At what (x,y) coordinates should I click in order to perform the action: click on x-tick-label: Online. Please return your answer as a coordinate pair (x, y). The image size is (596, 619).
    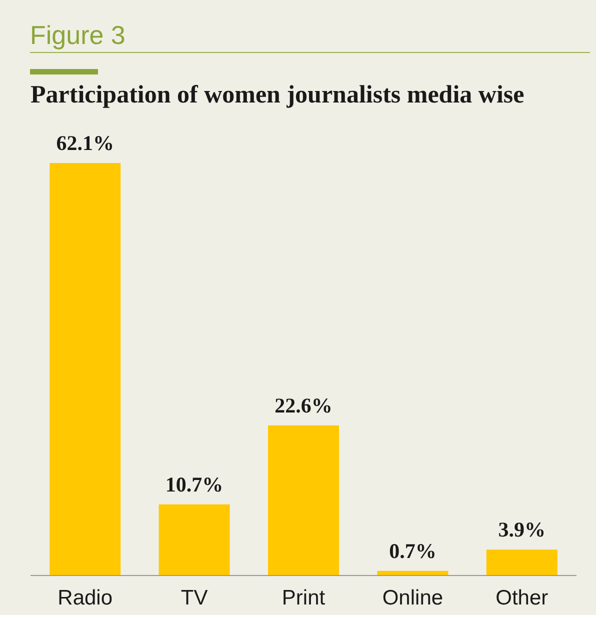
    Looking at the image, I should click on (413, 598).